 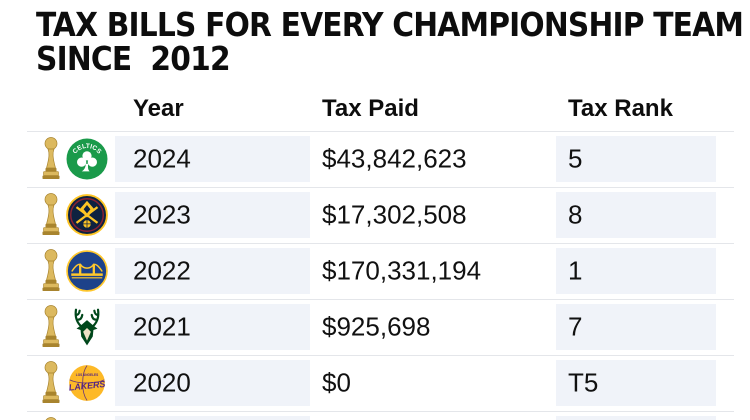 I want to click on tax-rank-cell: T5, so click(x=583, y=382).